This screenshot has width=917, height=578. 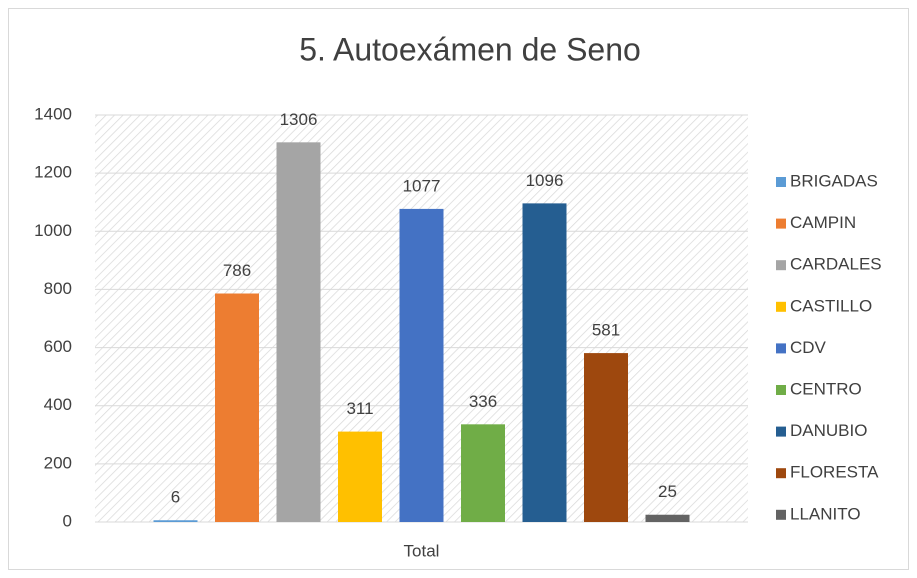 What do you see at coordinates (58, 404) in the screenshot?
I see `y-tick-label: 400` at bounding box center [58, 404].